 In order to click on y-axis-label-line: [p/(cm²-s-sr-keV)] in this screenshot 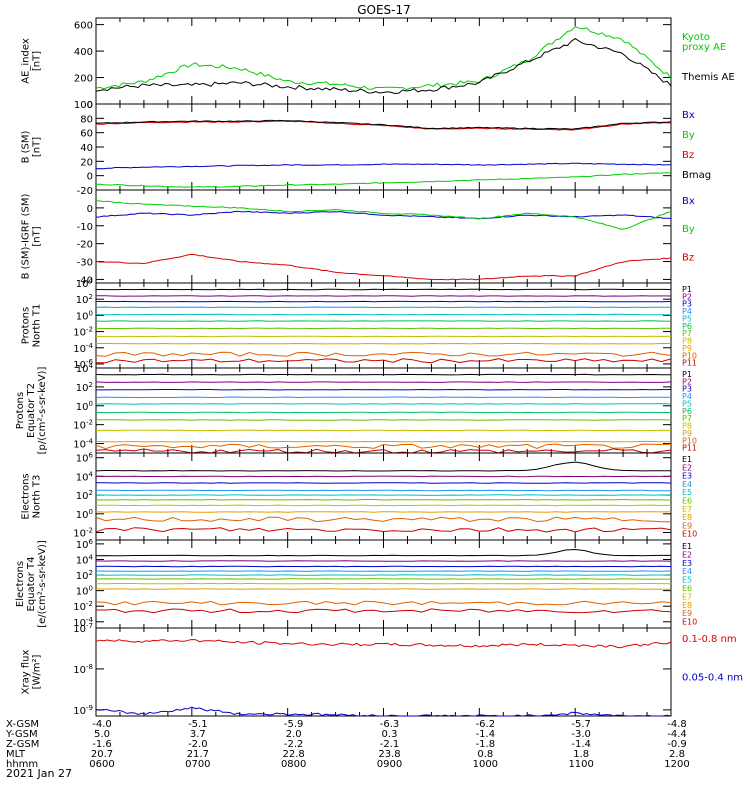, I will do `click(42, 411)`.